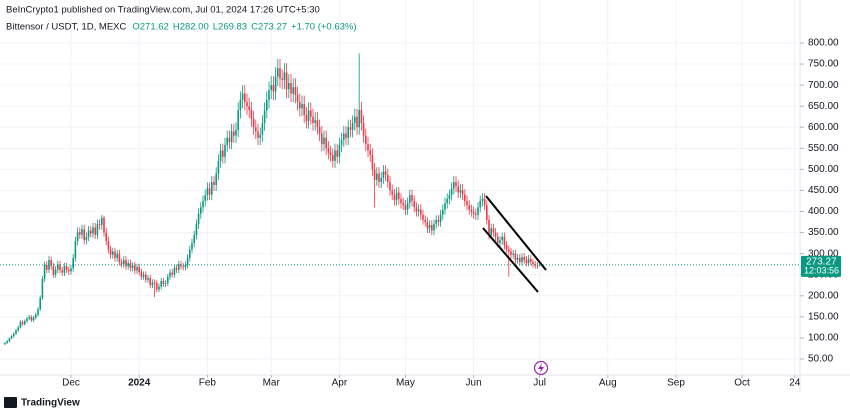  What do you see at coordinates (541, 368) in the screenshot?
I see `event-icon` at bounding box center [541, 368].